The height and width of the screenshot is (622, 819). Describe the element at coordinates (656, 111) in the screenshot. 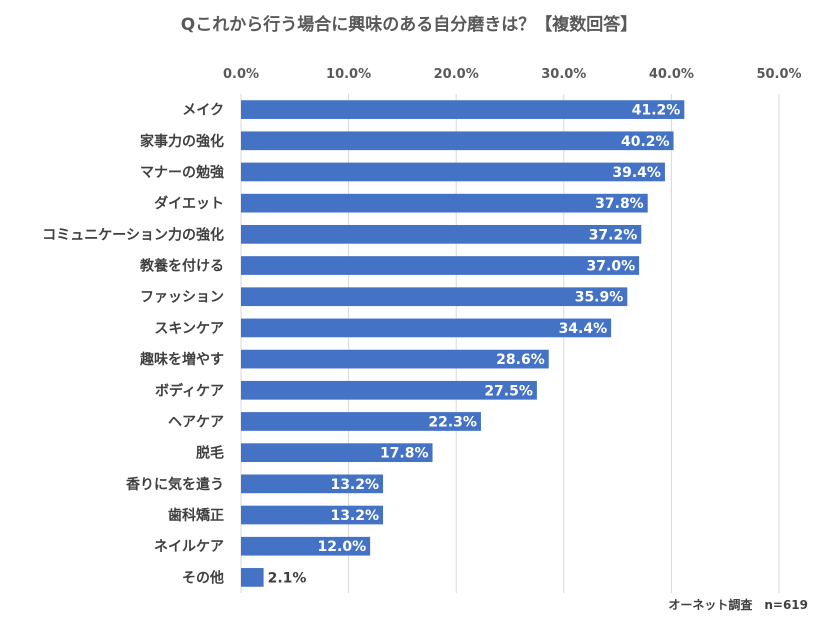

I see `data-label: 41.2%` at that location.